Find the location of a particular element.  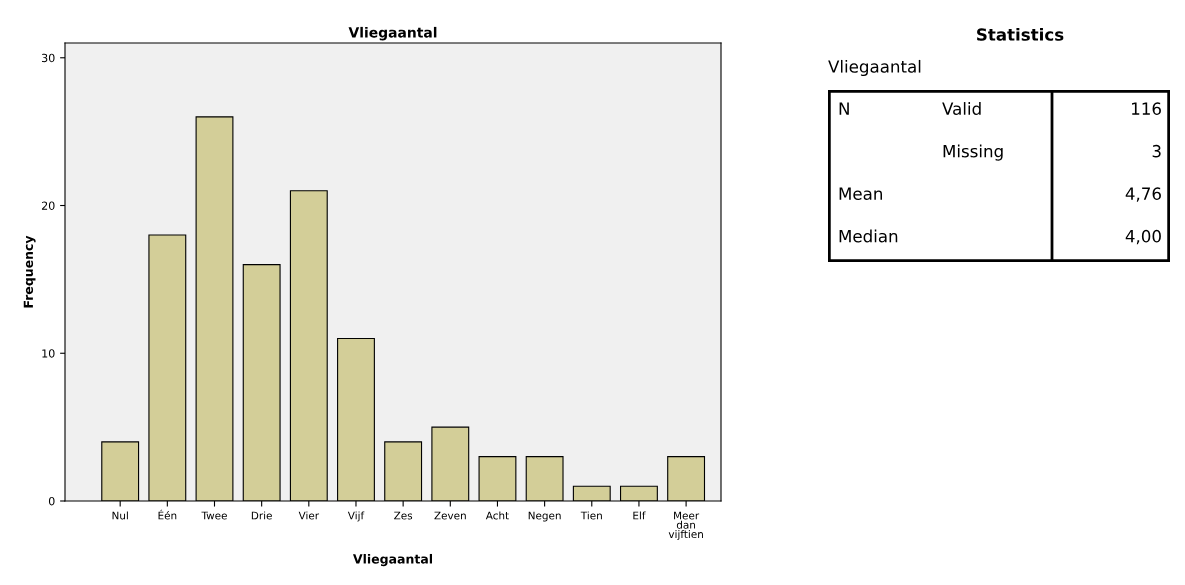

x-tick-label: Drie is located at coordinates (261, 515).